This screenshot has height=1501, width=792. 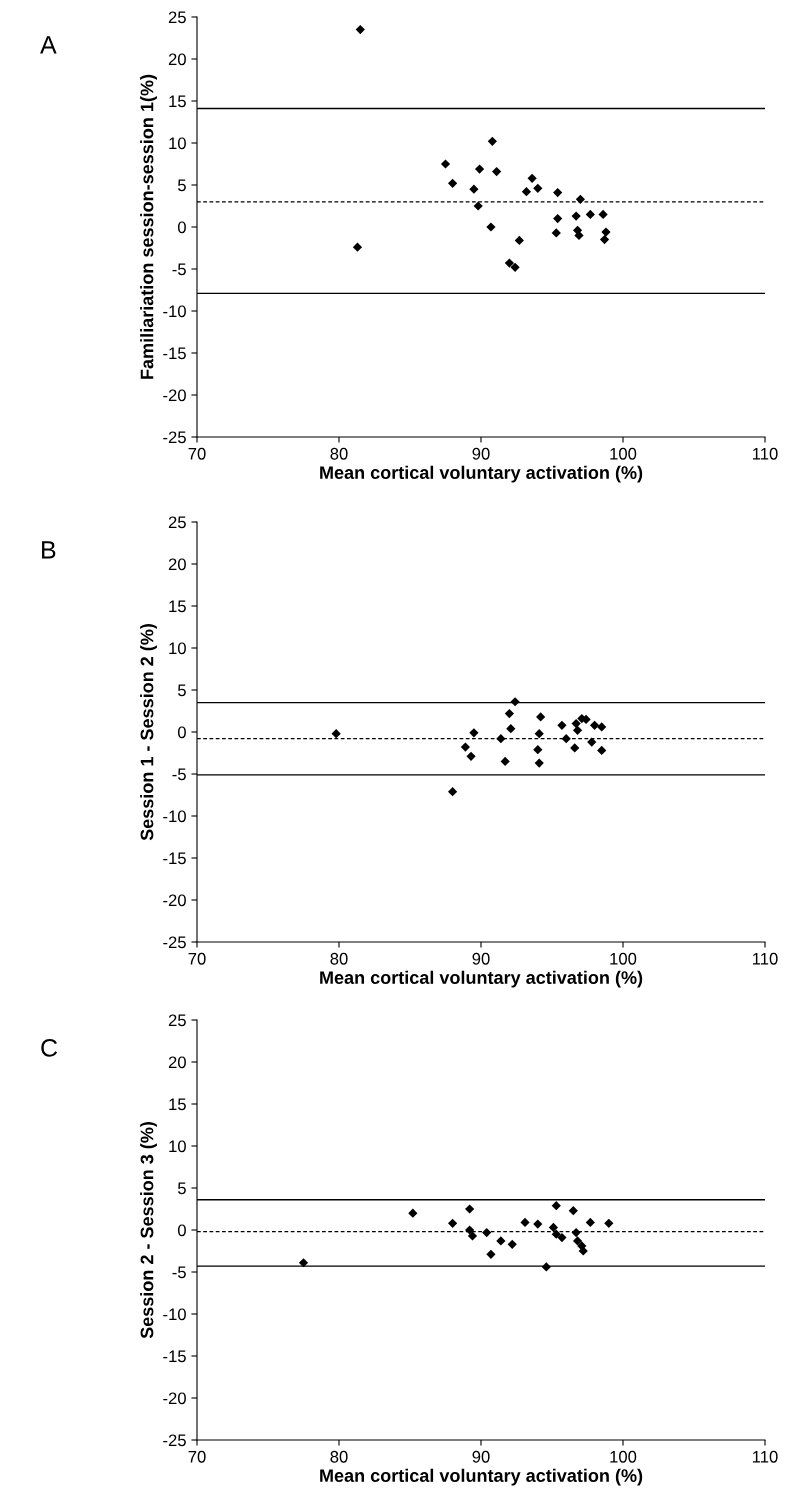 I want to click on text: C, so click(x=49, y=1048).